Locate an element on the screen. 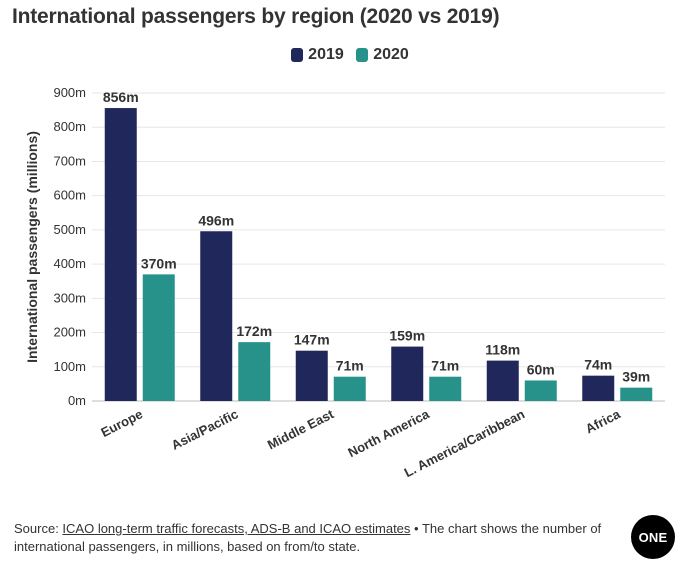 Image resolution: width=700 pixels, height=570 pixels. legend-item-2020: 2020 is located at coordinates (382, 55).